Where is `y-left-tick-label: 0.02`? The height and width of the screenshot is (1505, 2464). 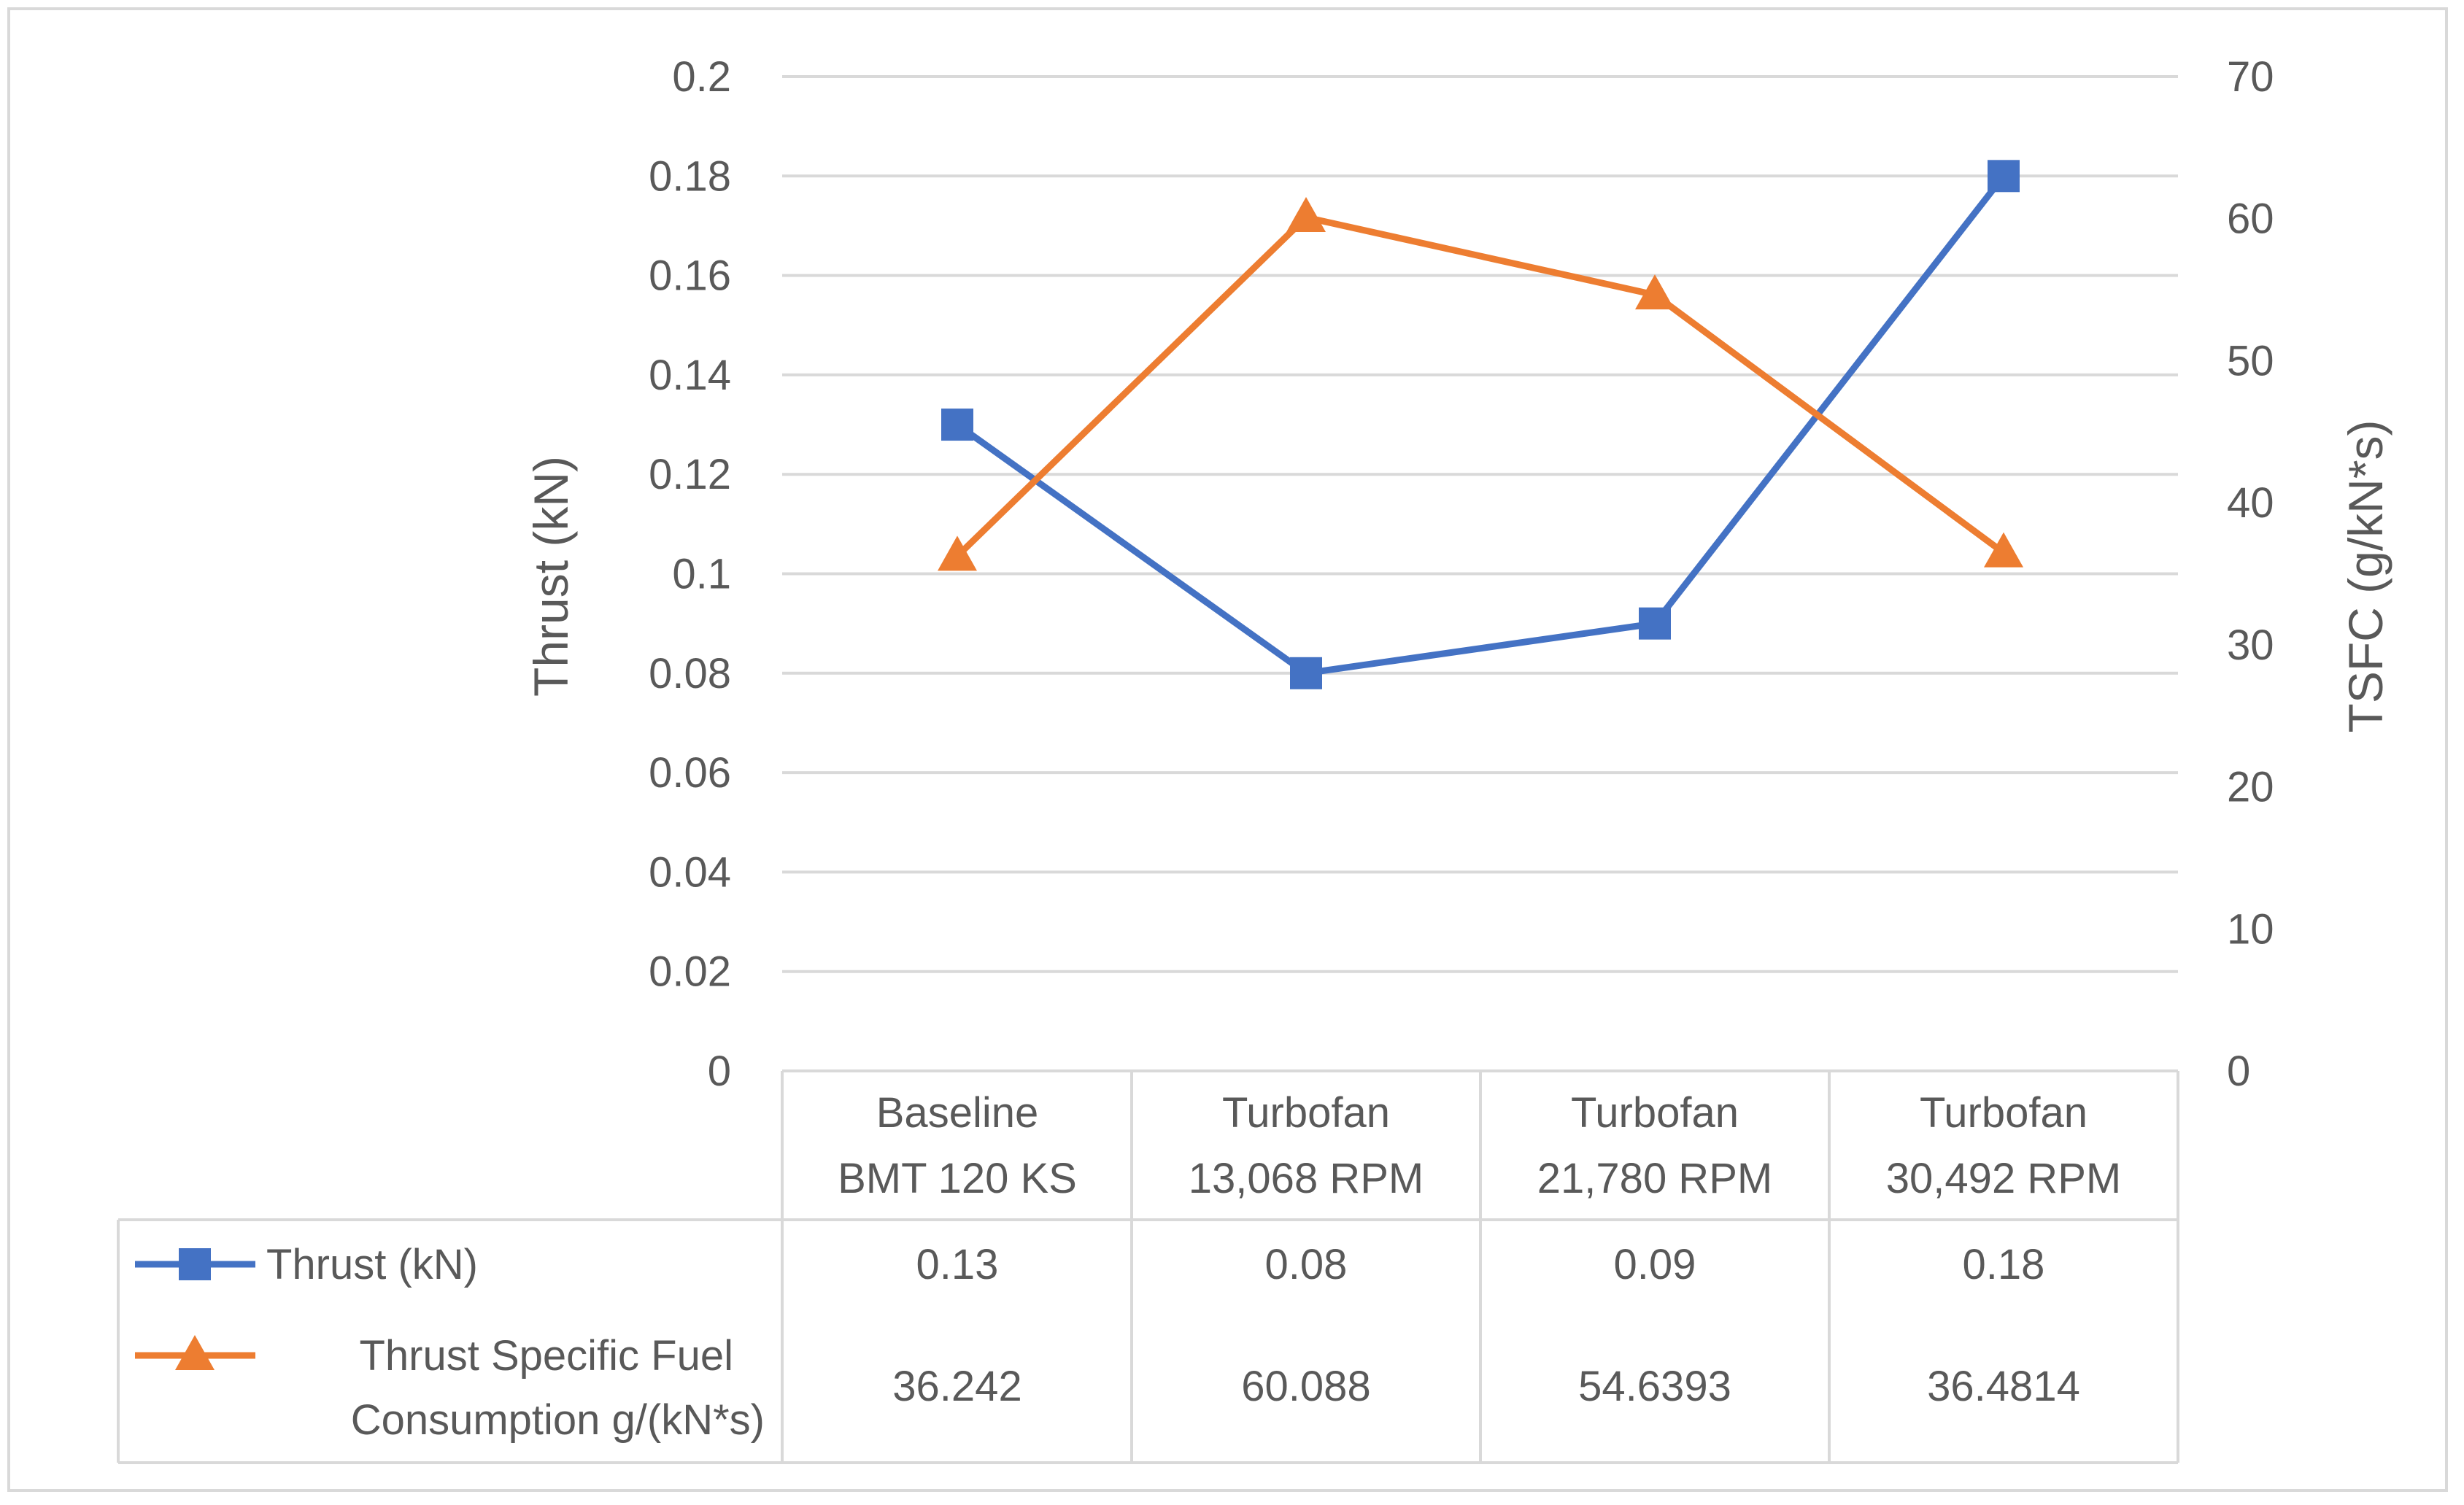
y-left-tick-label: 0.02 is located at coordinates (690, 972).